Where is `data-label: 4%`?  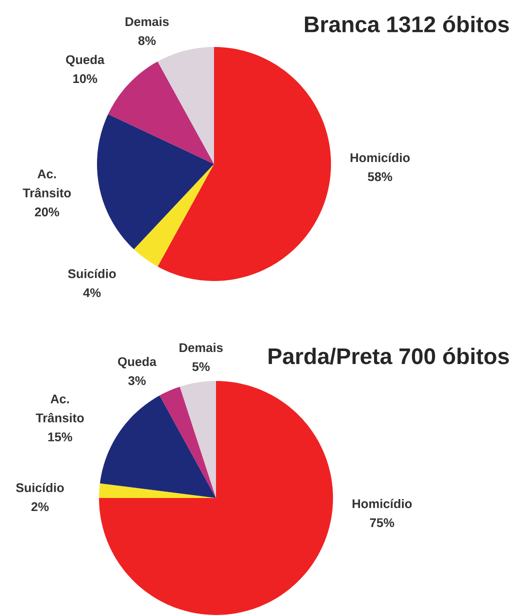 data-label: 4% is located at coordinates (92, 293).